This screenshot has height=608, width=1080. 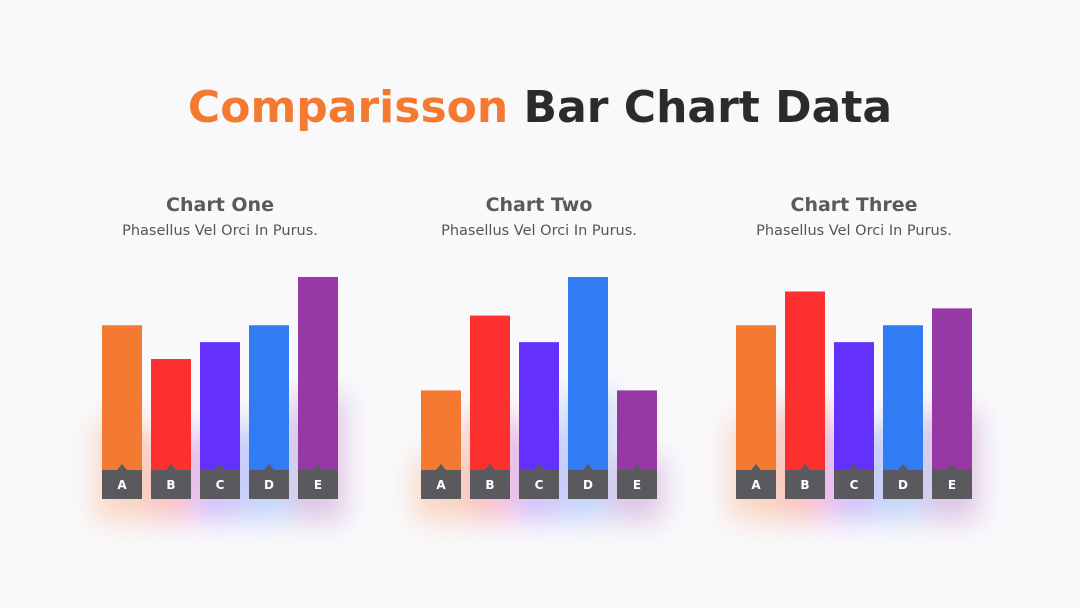 I want to click on chart-title: Chart Two, so click(x=539, y=205).